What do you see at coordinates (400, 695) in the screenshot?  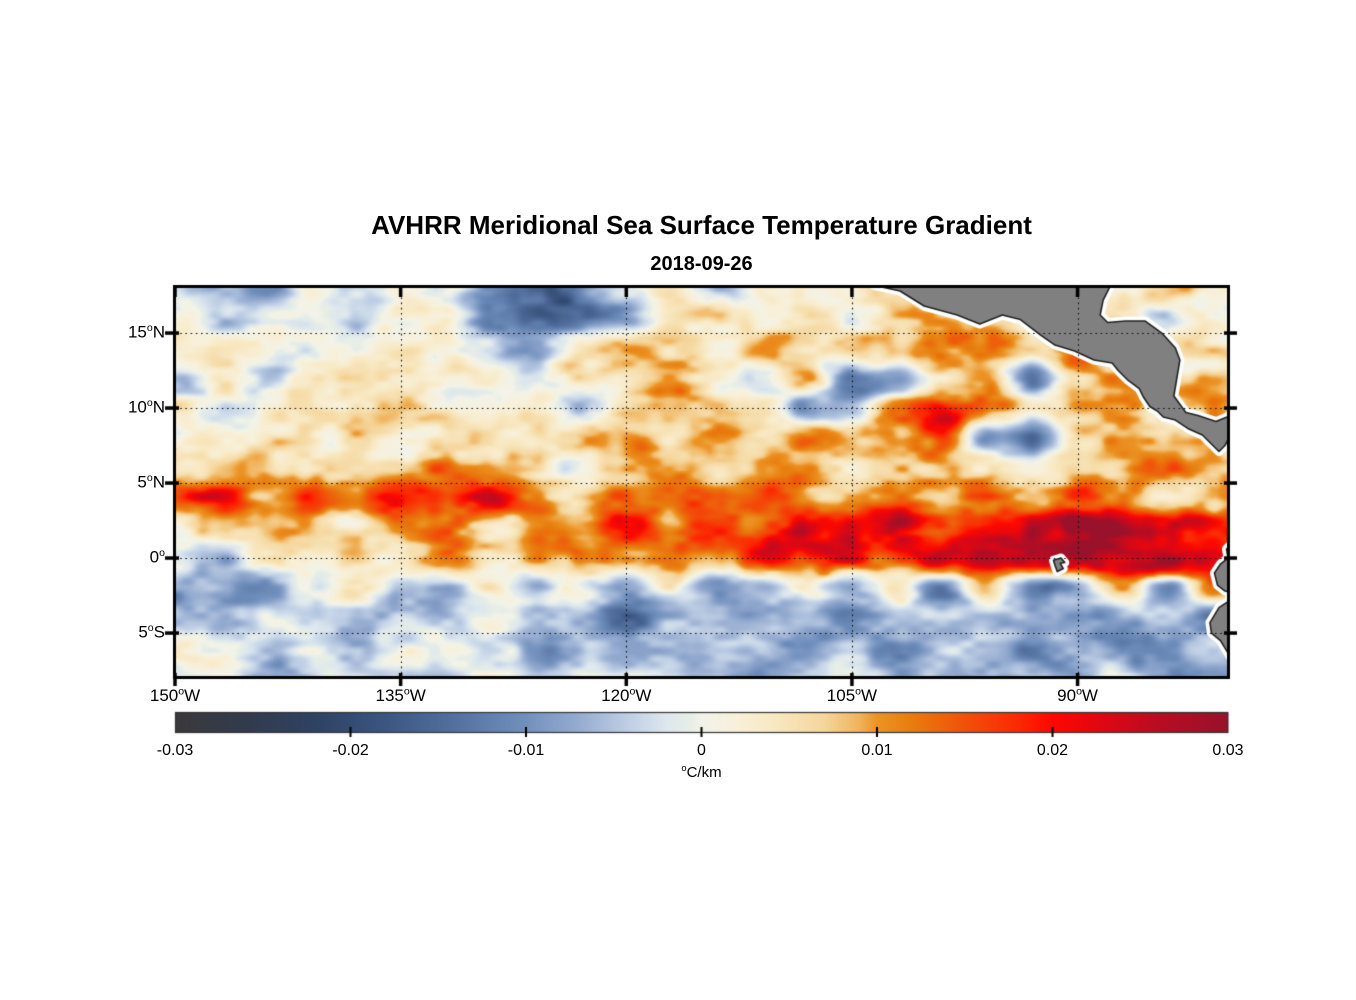 I see `x-axis-tick-label: 135oW` at bounding box center [400, 695].